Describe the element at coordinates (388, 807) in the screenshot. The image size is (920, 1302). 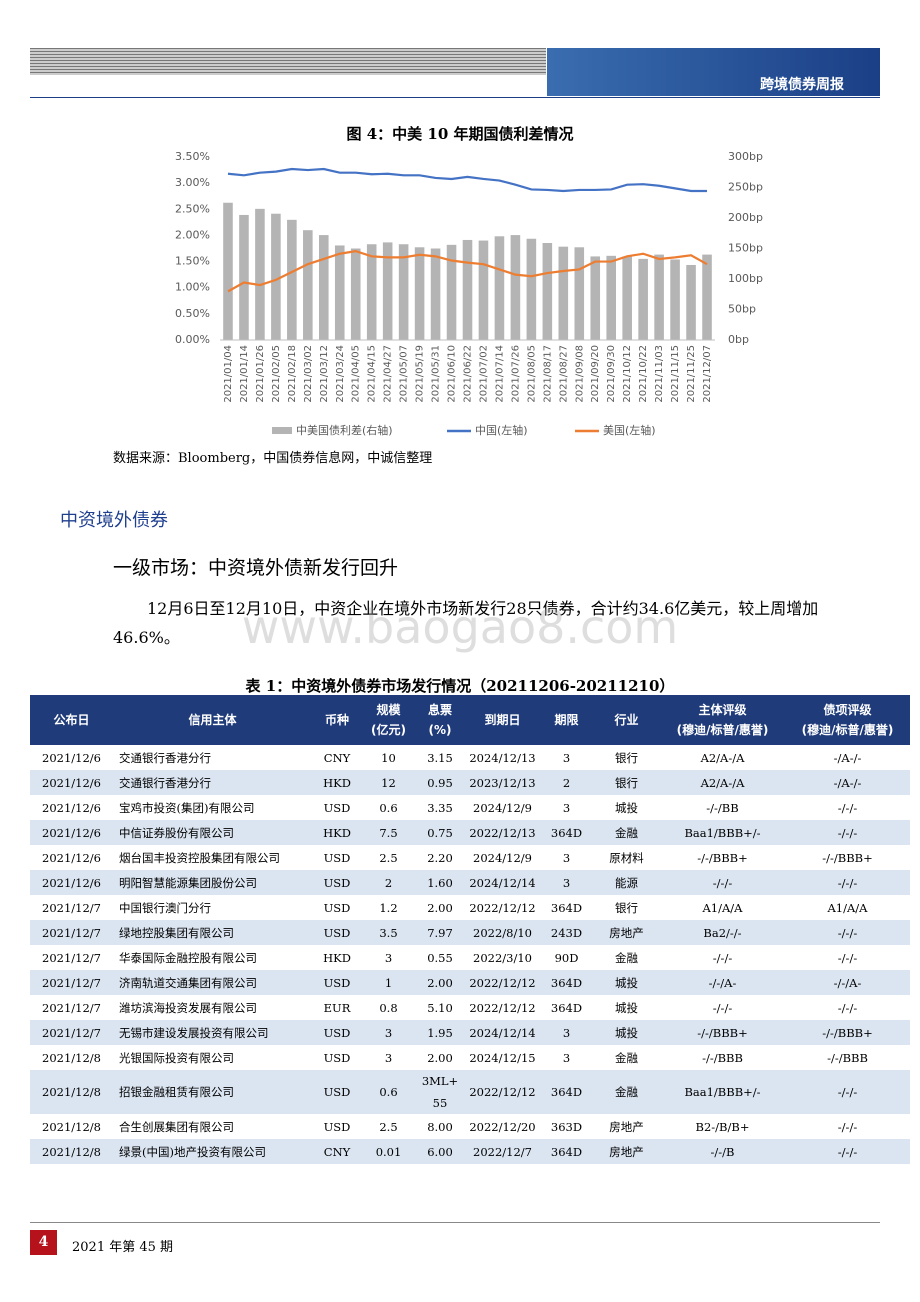
I see `table-cell: 0.6` at that location.